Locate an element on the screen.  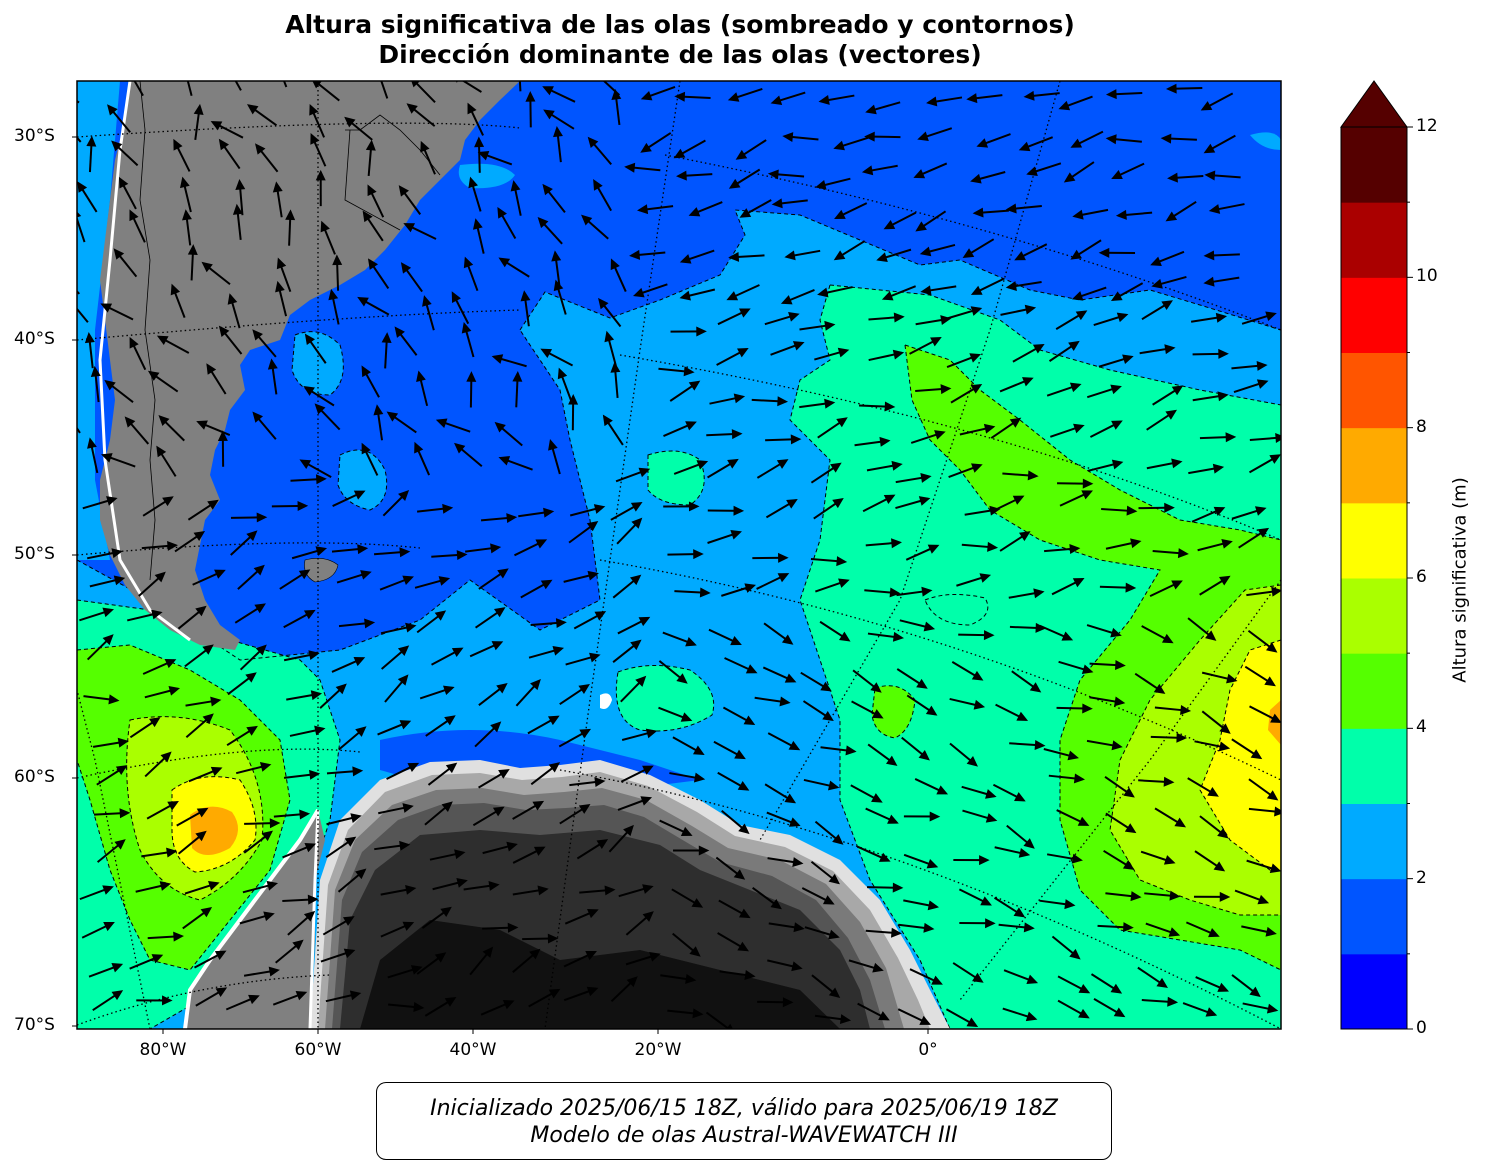
lat-tick-label: 60°S is located at coordinates (34, 777).